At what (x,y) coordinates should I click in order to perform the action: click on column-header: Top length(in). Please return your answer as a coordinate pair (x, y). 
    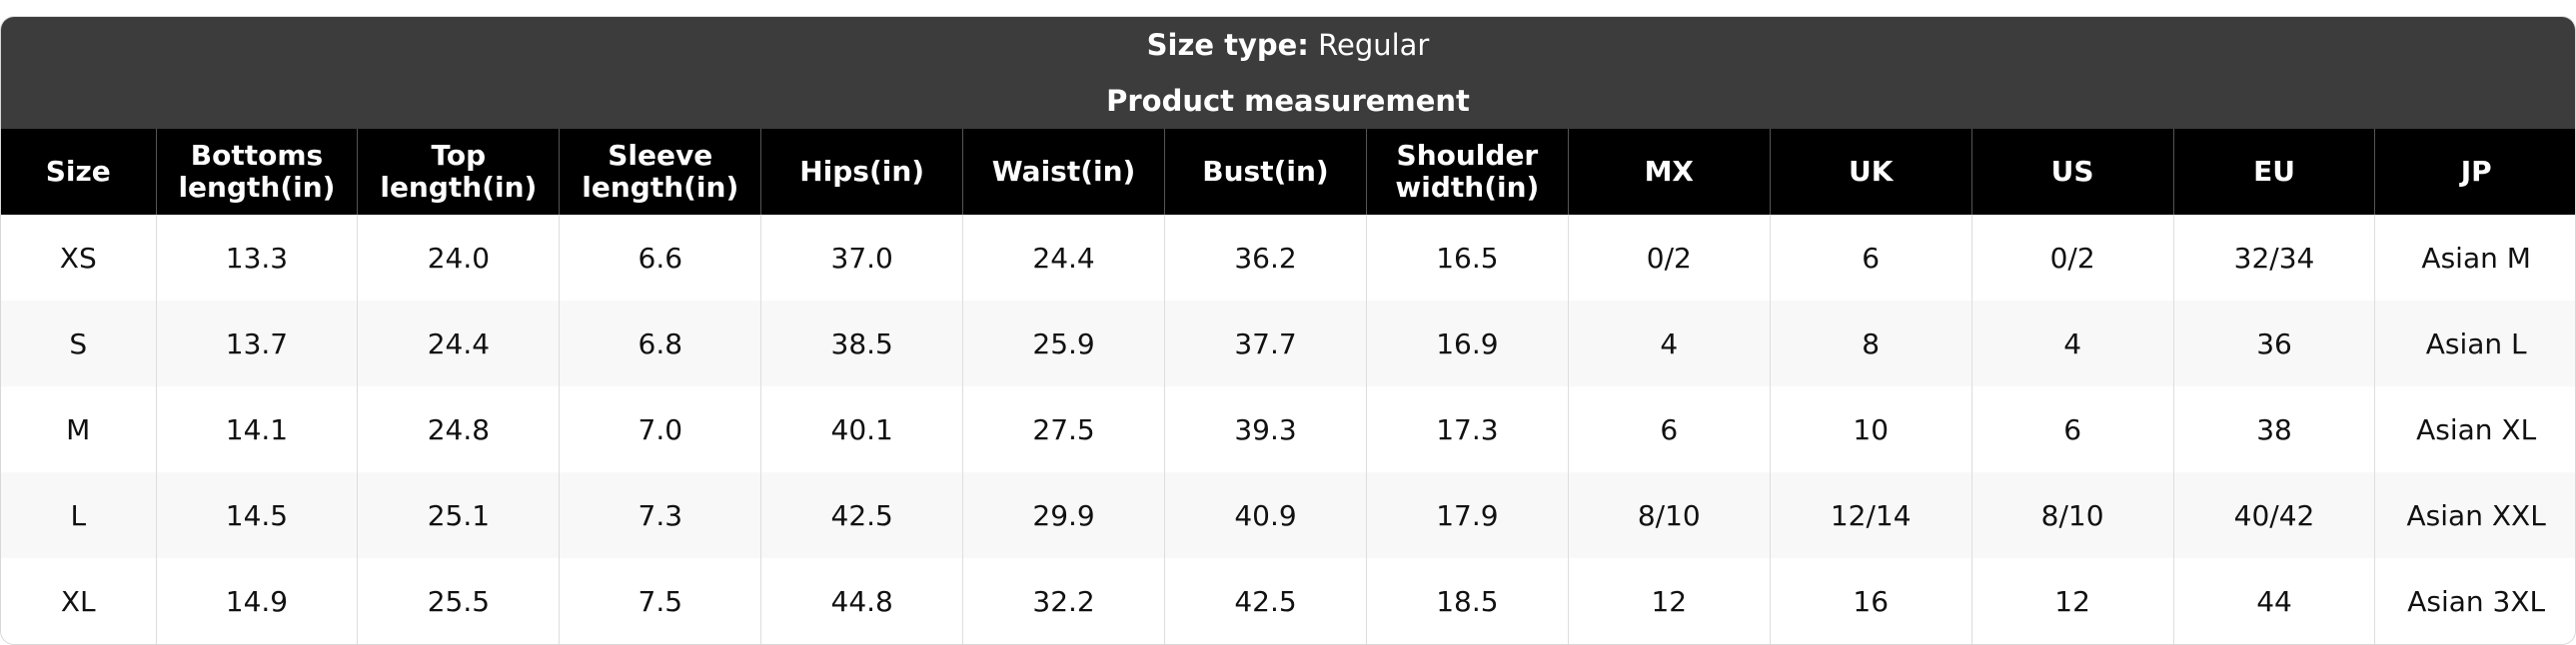
    Looking at the image, I should click on (458, 172).